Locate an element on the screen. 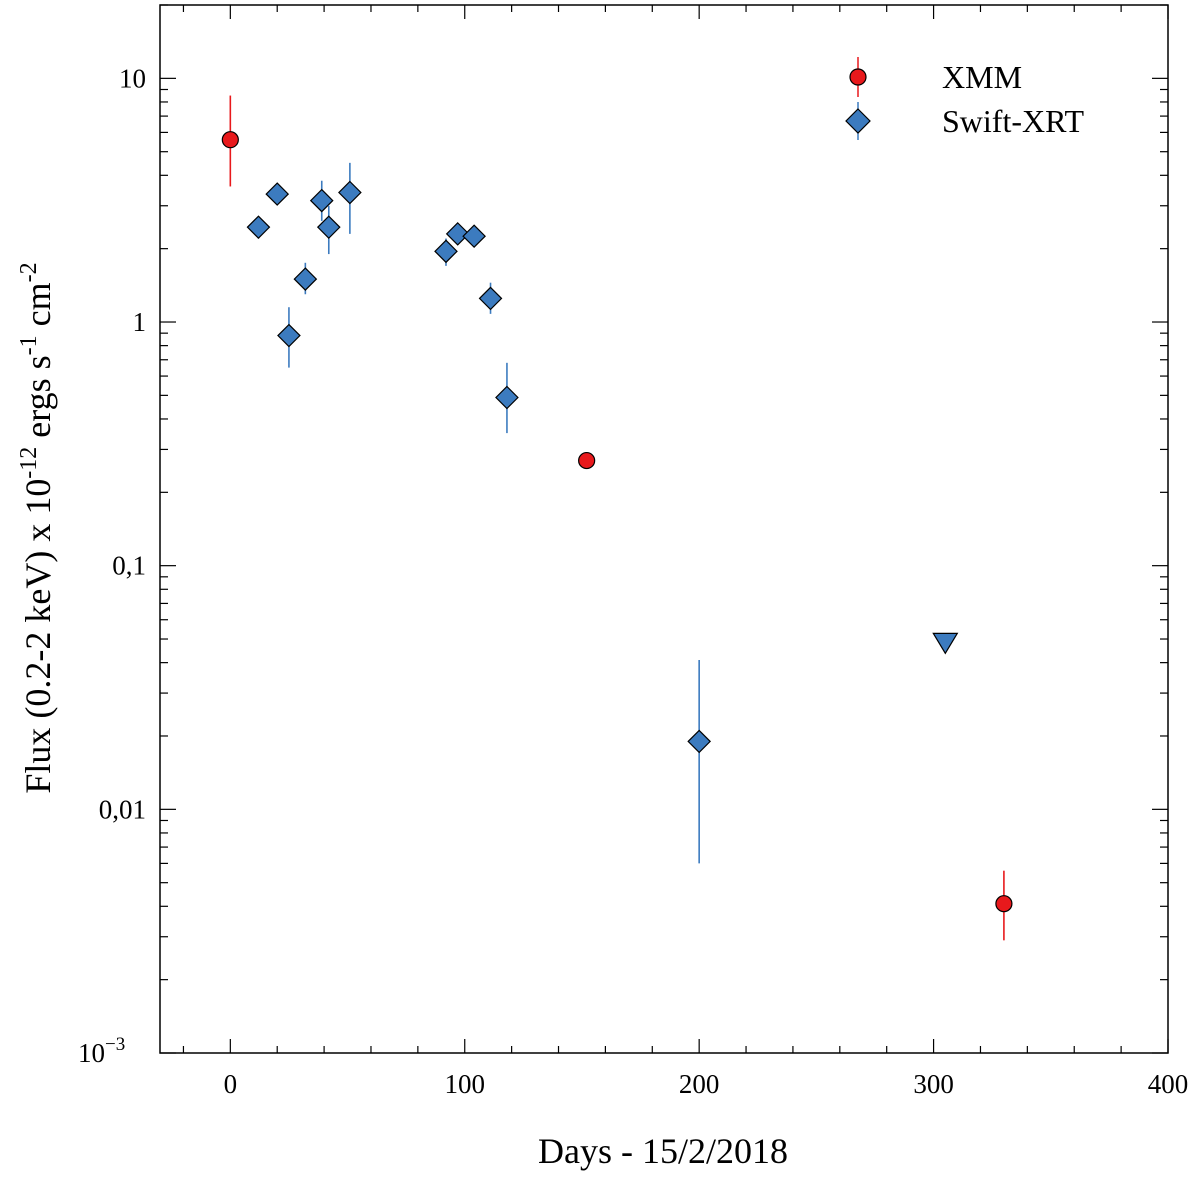 This screenshot has width=1200, height=1179. x-tick-label: 100 is located at coordinates (464, 1084).